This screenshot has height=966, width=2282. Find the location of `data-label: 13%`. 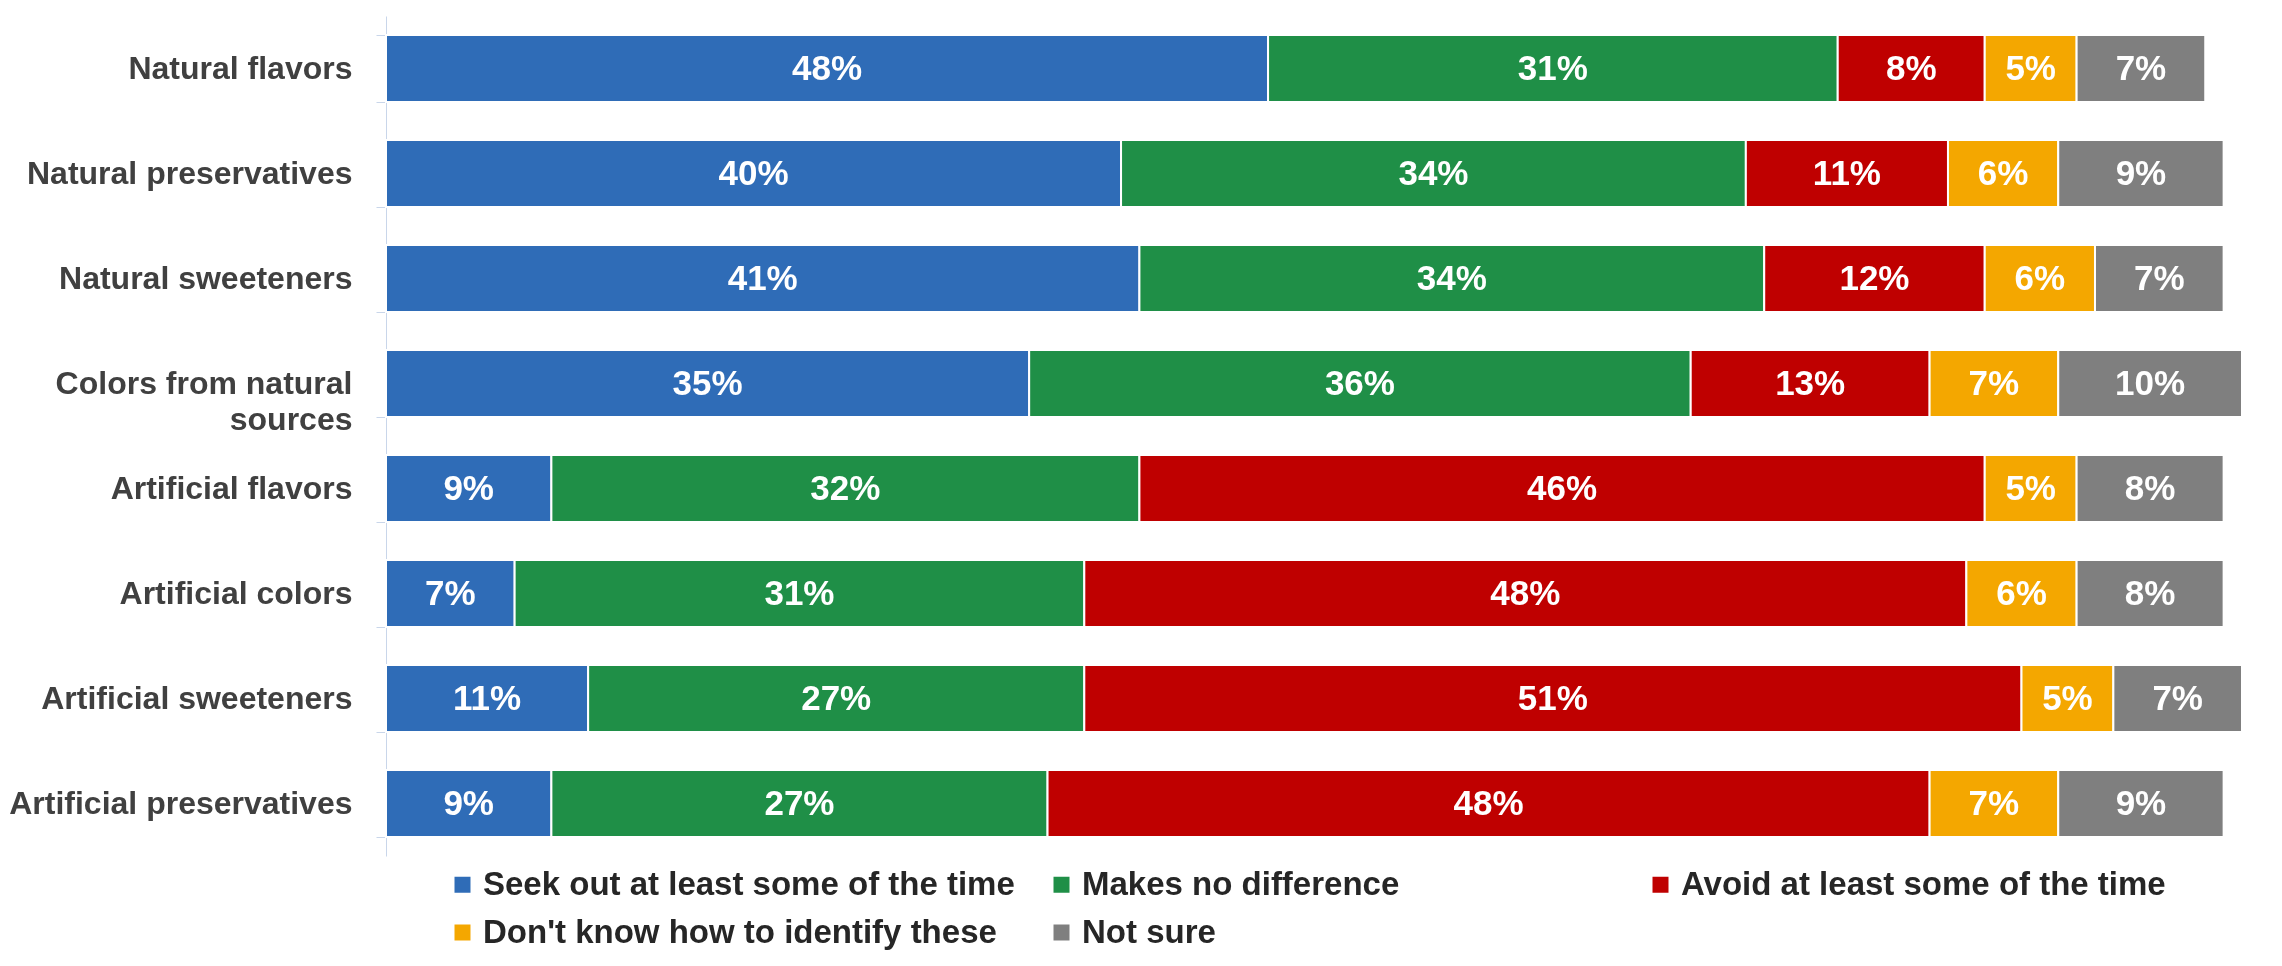

data-label: 13% is located at coordinates (1810, 382).